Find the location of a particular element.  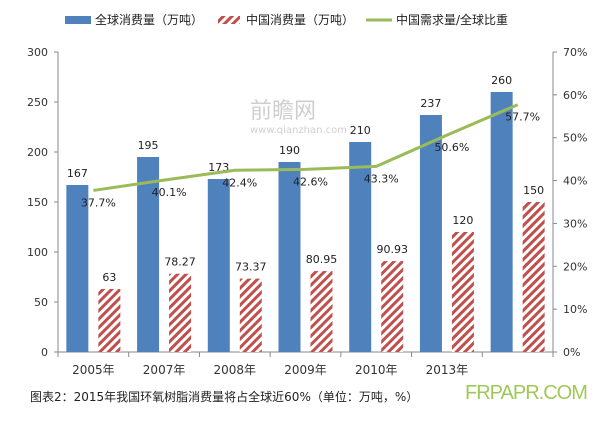

line-ratio-label: 43.3% is located at coordinates (381, 178).